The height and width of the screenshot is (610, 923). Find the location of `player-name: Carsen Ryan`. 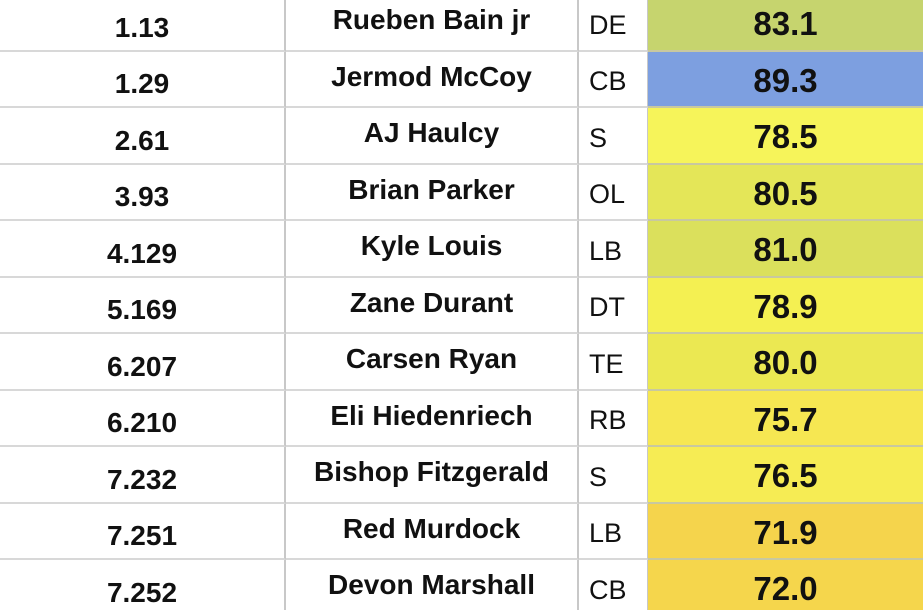

player-name: Carsen Ryan is located at coordinates (432, 362).